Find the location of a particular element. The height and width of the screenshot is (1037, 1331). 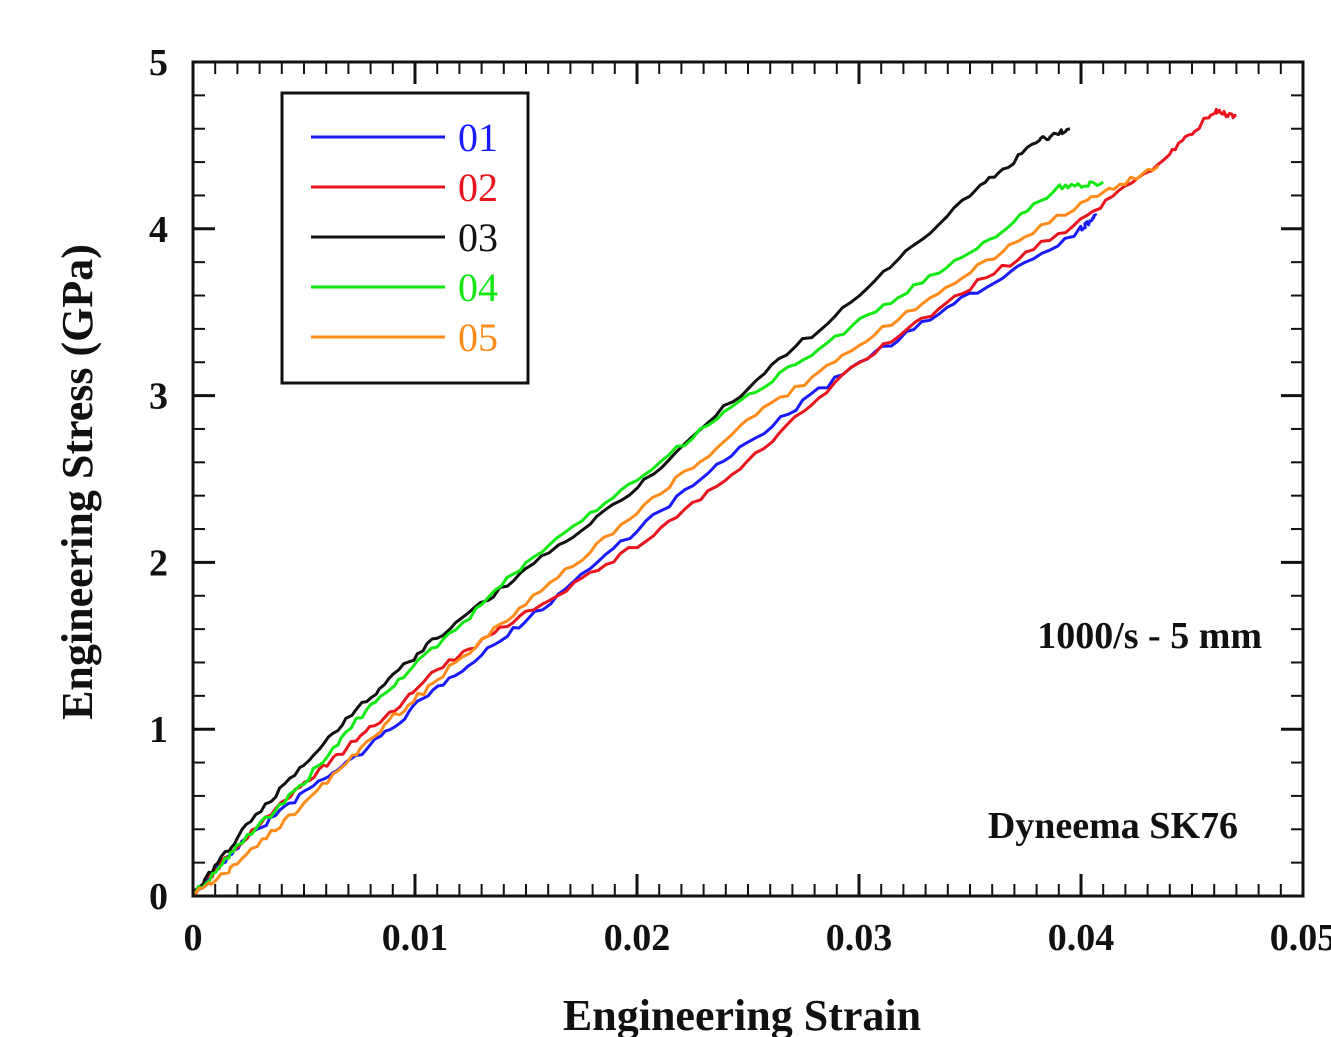

y-tick-label: 3 is located at coordinates (158, 397).